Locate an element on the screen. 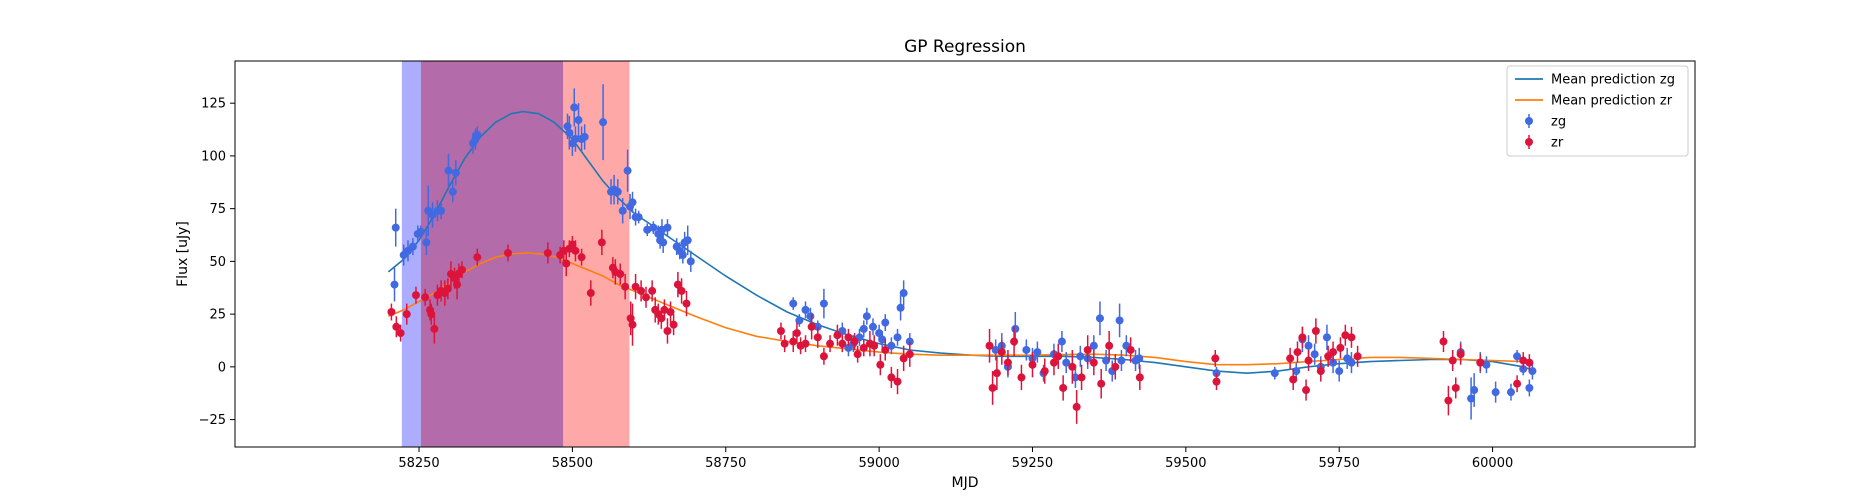 Image resolution: width=1875 pixels, height=500 pixels. x-tick-label: 58500 is located at coordinates (572, 463).